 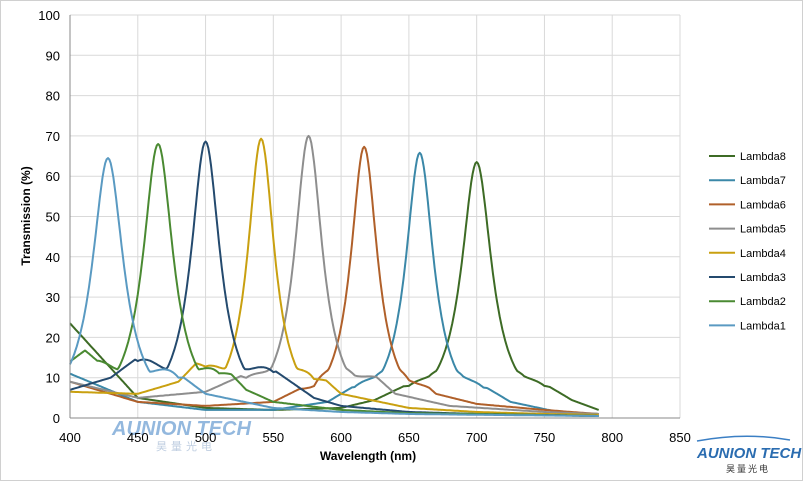 I want to click on legend-label: Lambda4, so click(x=763, y=254).